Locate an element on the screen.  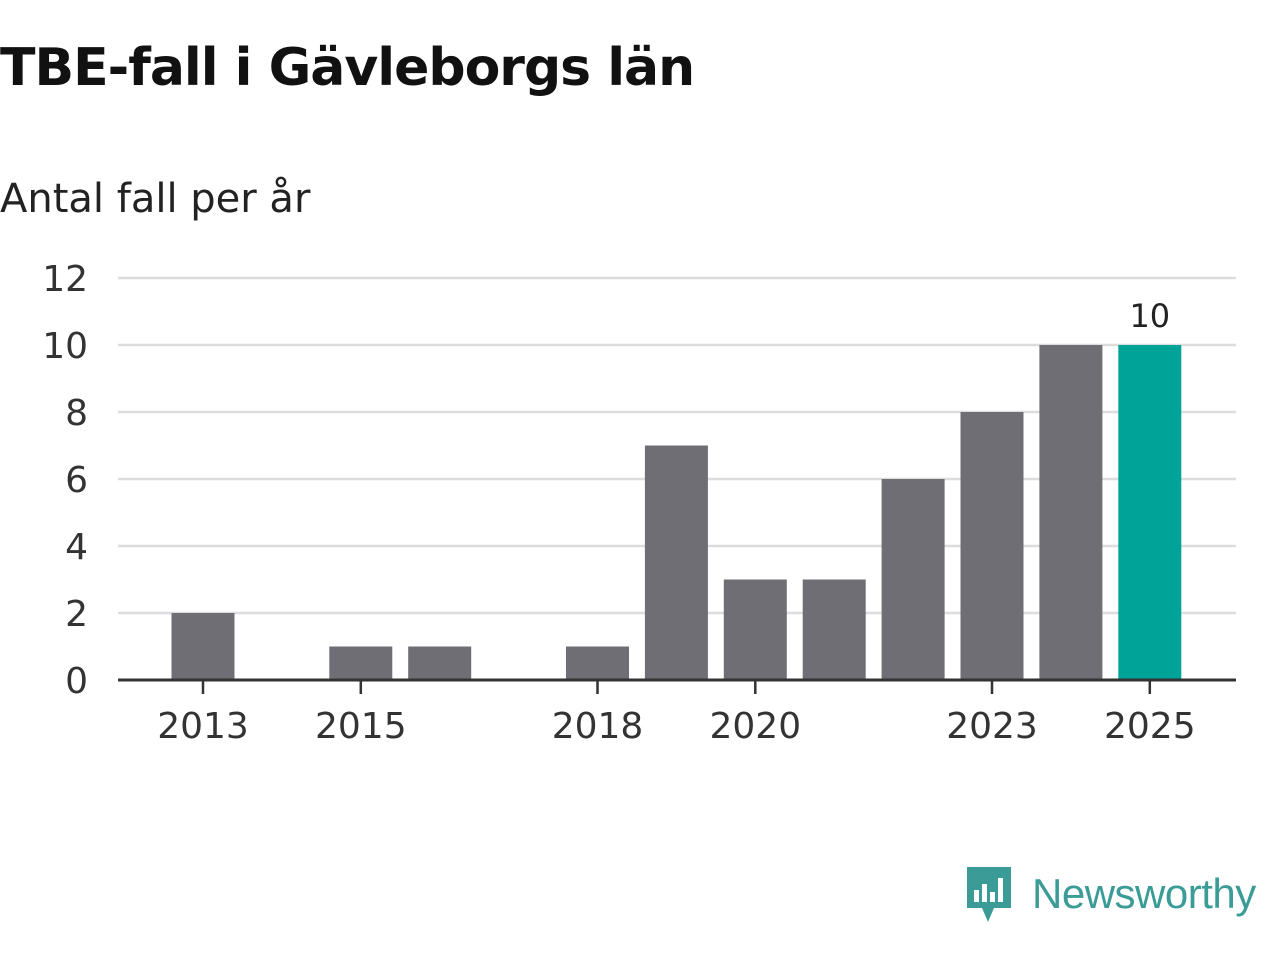
brand-logo: Newsworthy is located at coordinates (1110, 894).